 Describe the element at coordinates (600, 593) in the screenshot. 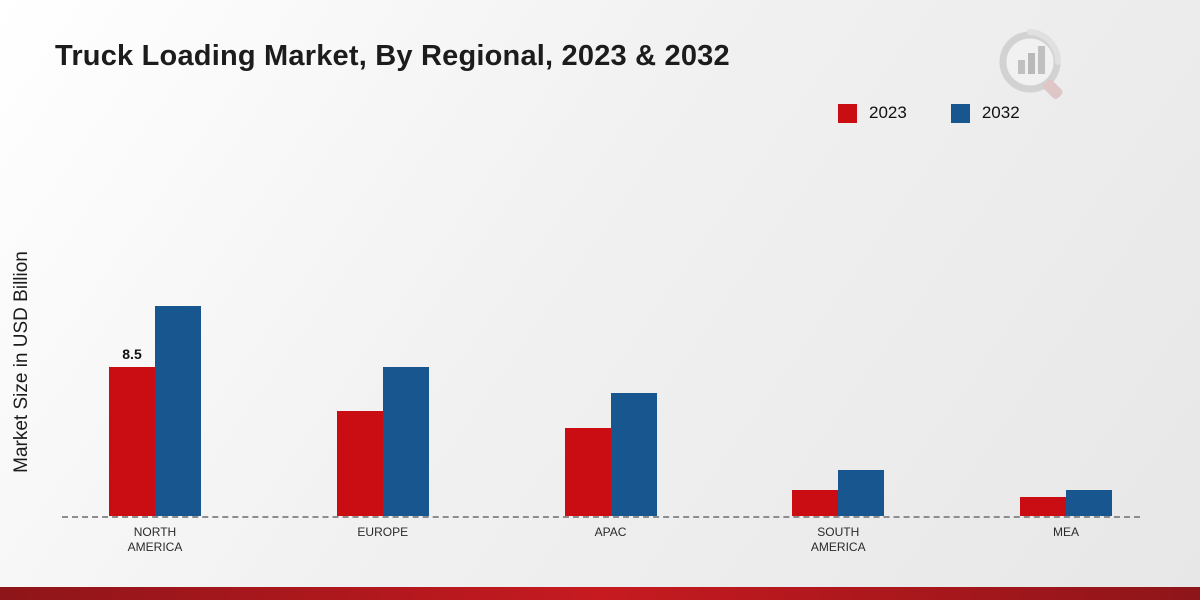

I see `bottom-accent-strip` at that location.